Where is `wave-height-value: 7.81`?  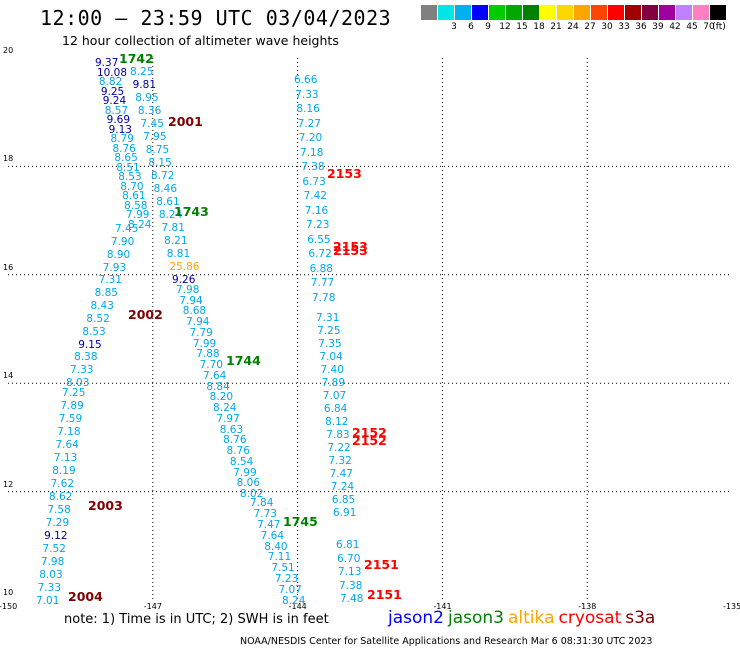
wave-height-value: 7.81 is located at coordinates (173, 228).